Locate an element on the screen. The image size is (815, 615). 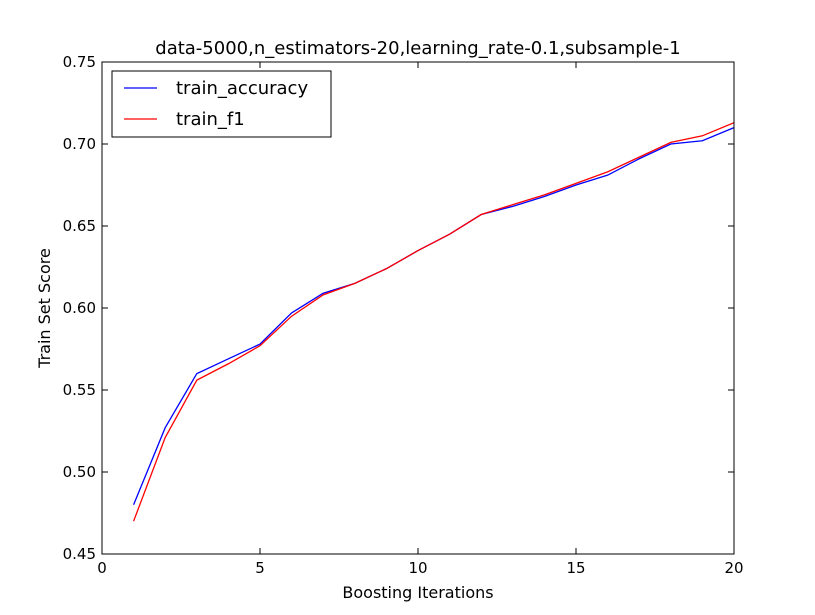
y-tick-label: 0.60 is located at coordinates (79, 308).